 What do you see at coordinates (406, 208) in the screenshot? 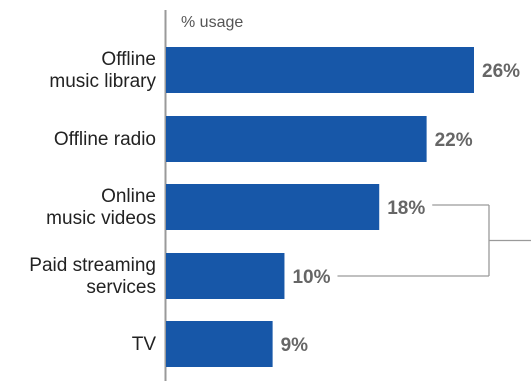
I see `value-label-2: 18%` at bounding box center [406, 208].